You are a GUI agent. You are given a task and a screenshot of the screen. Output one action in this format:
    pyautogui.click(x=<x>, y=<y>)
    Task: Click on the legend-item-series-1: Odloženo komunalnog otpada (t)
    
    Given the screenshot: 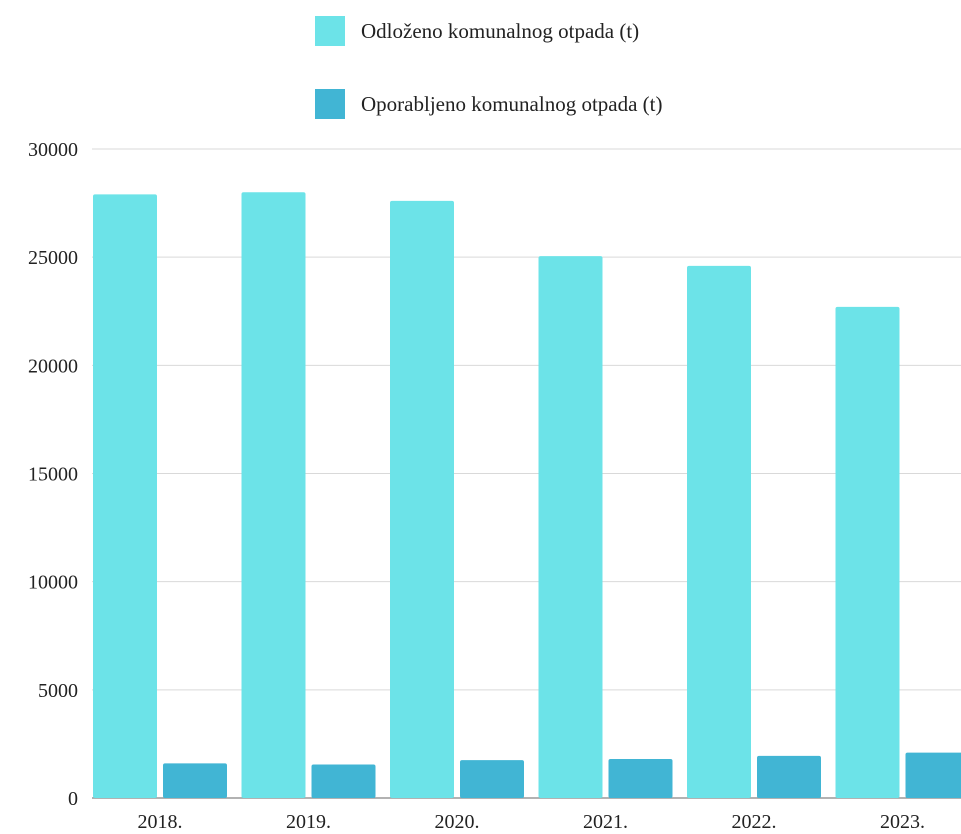 What is the action you would take?
    pyautogui.click(x=477, y=31)
    